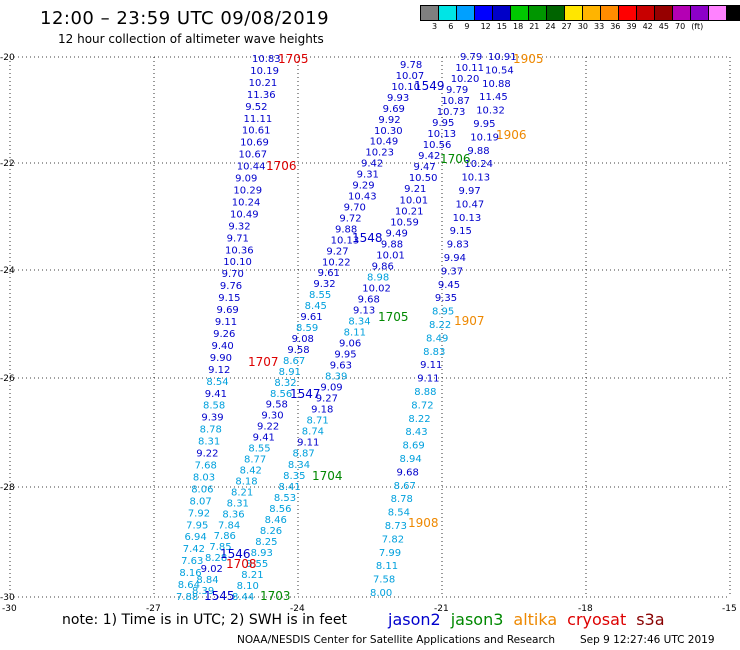 Image resolution: width=740 pixels, height=650 pixels. I want to click on map-title: 12:00 – 23:59 UTC 09/08/2019, so click(185, 18).